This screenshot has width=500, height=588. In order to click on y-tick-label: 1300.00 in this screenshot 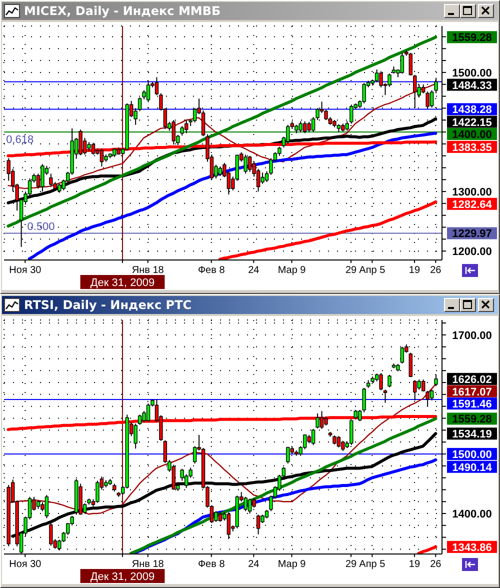, I will do `click(472, 192)`.